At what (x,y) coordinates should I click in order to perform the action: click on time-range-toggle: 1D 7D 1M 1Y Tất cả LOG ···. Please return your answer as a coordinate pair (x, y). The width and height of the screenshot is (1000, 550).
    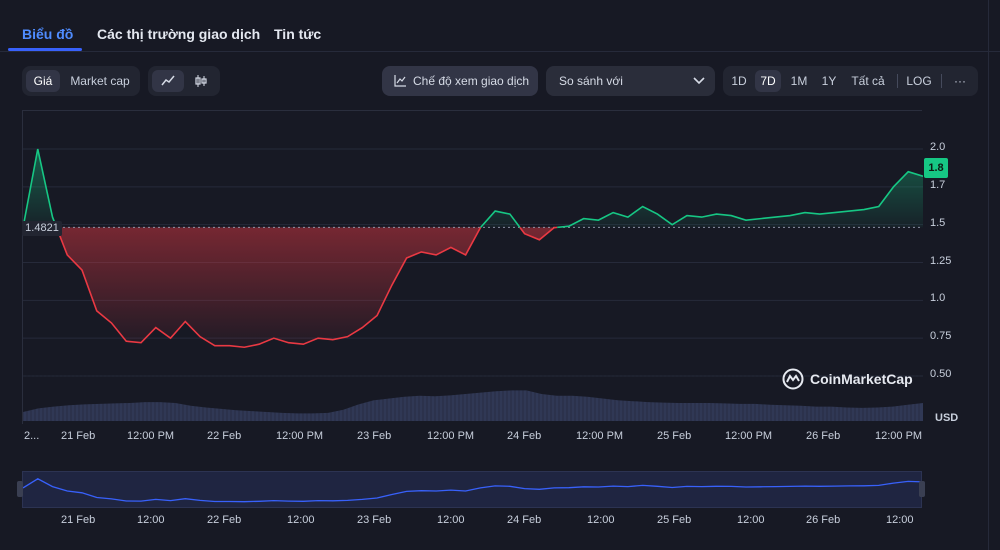
    Looking at the image, I should click on (850, 81).